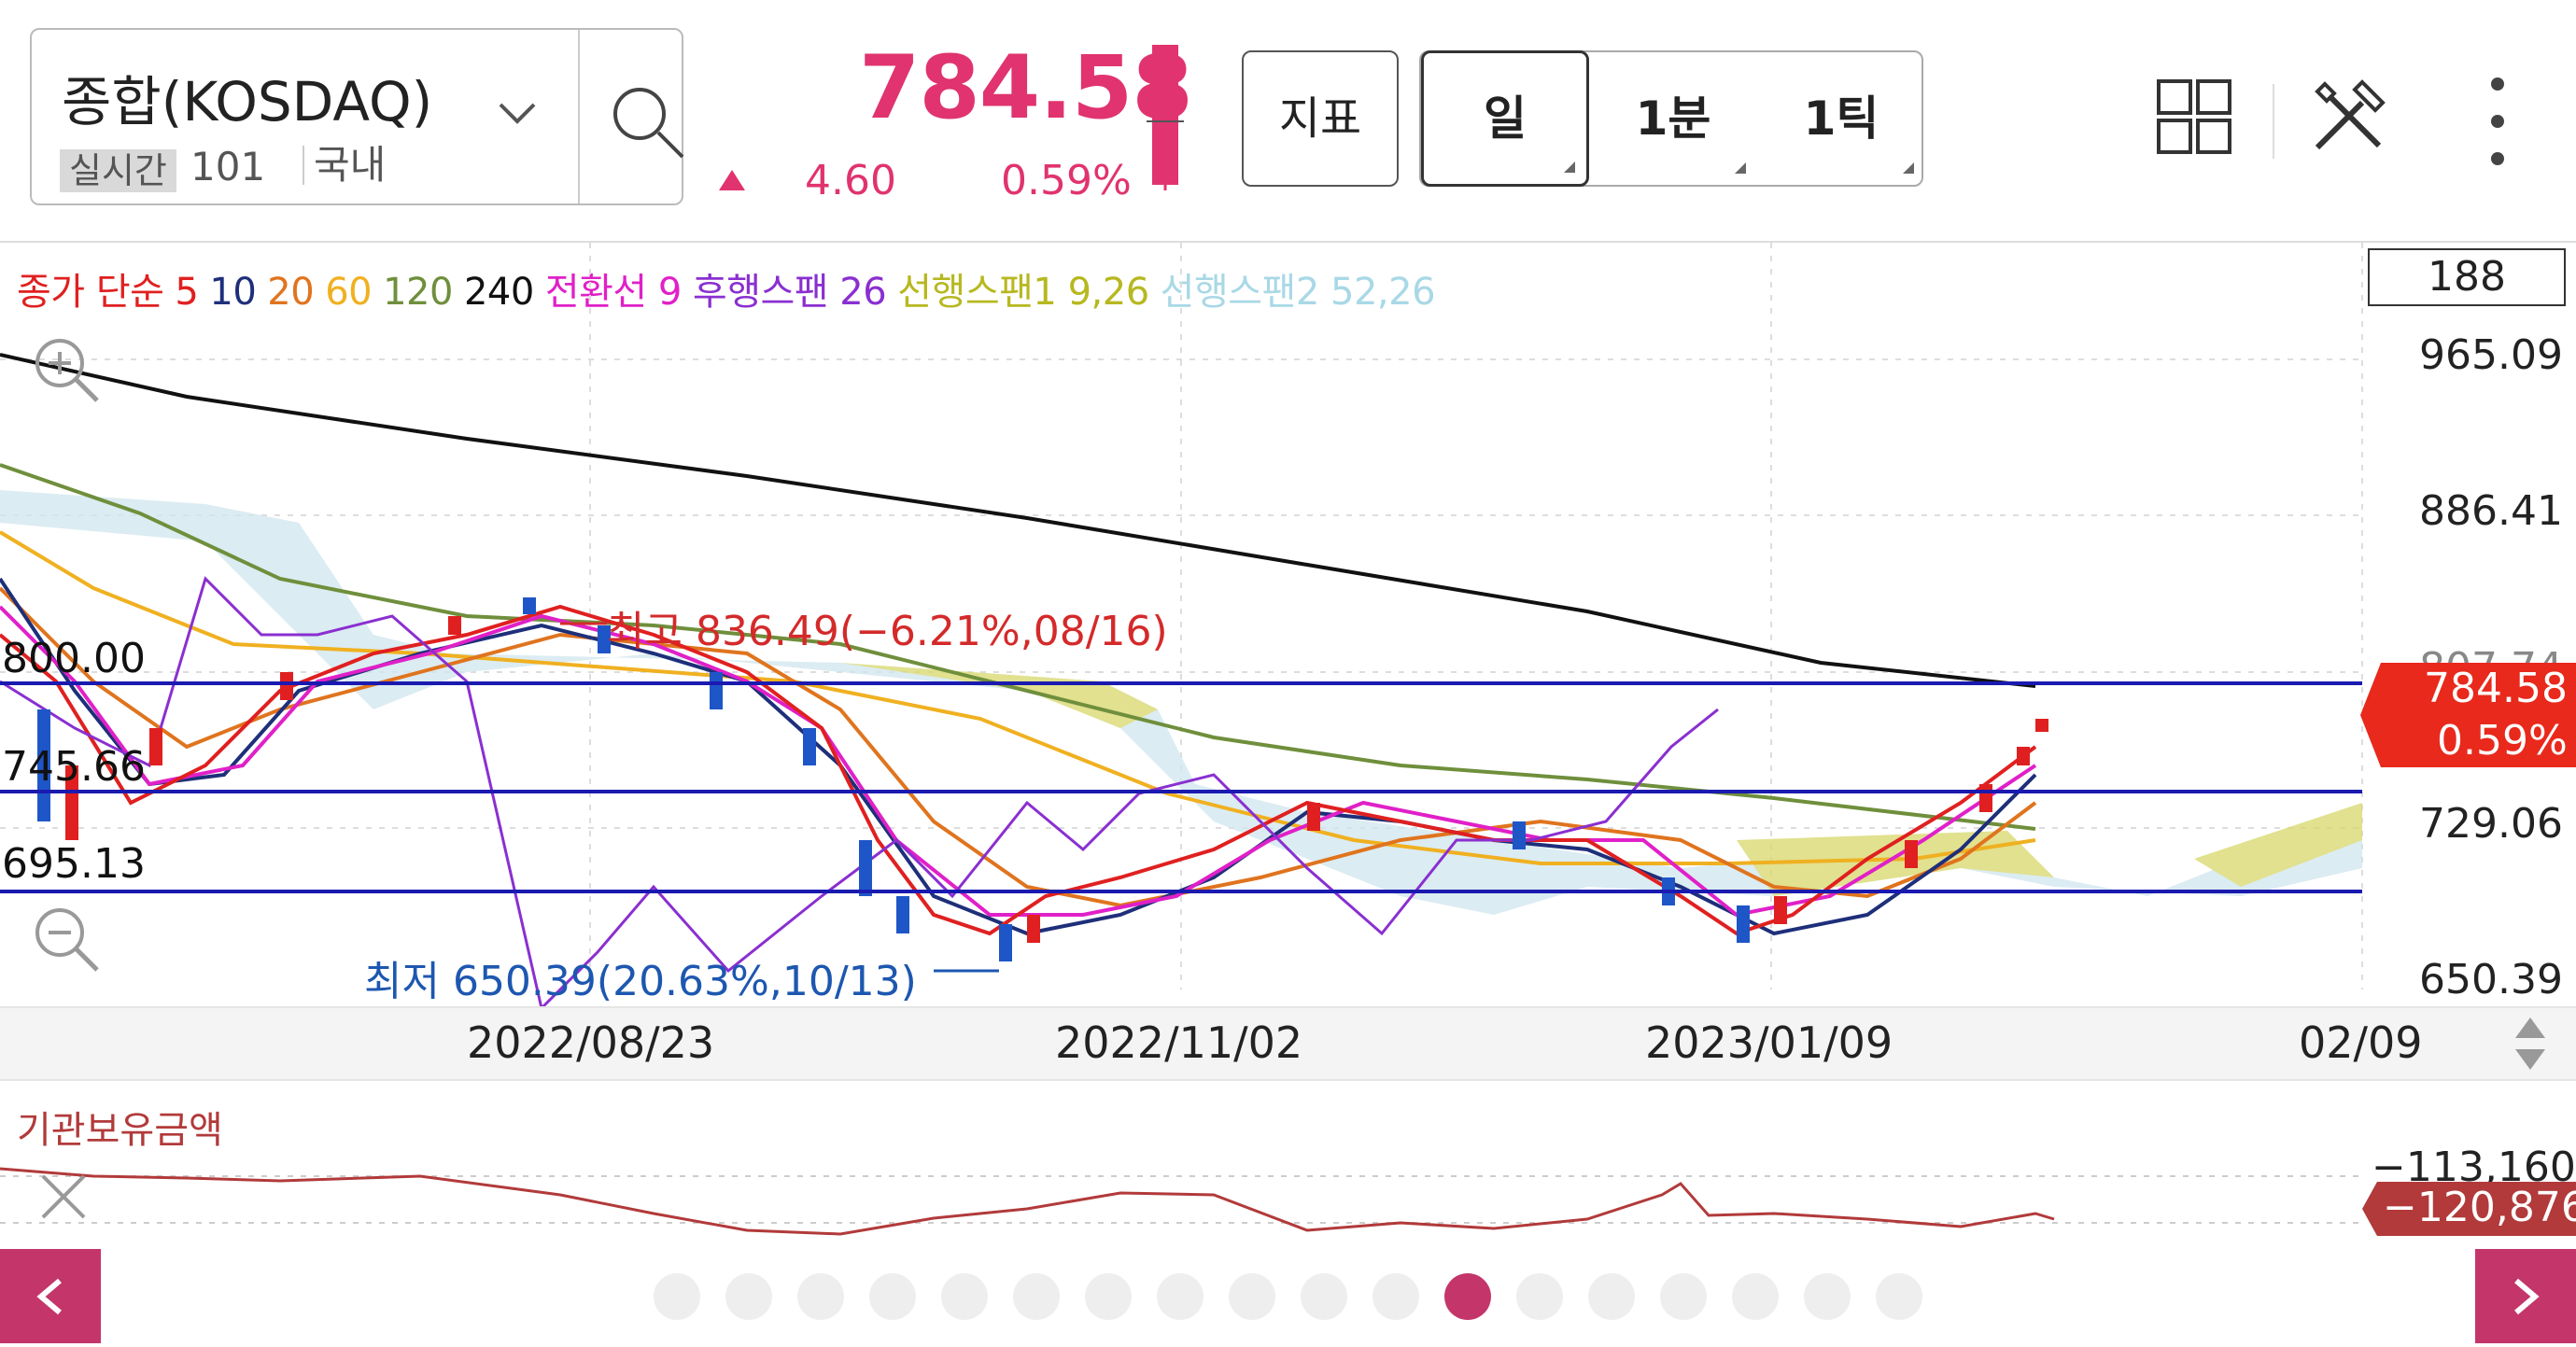 The height and width of the screenshot is (1347, 2576). Describe the element at coordinates (233, 292) in the screenshot. I see `legend-item: 10` at that location.